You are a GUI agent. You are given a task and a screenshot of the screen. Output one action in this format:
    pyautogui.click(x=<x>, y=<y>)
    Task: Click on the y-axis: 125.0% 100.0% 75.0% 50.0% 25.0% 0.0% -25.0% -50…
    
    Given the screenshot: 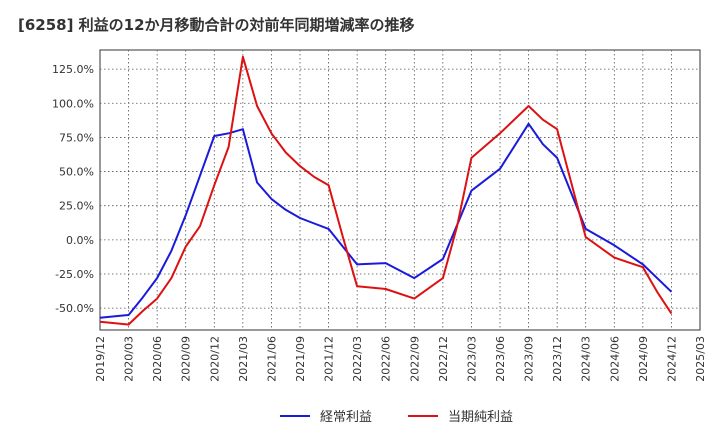 What is the action you would take?
    pyautogui.click(x=73, y=189)
    